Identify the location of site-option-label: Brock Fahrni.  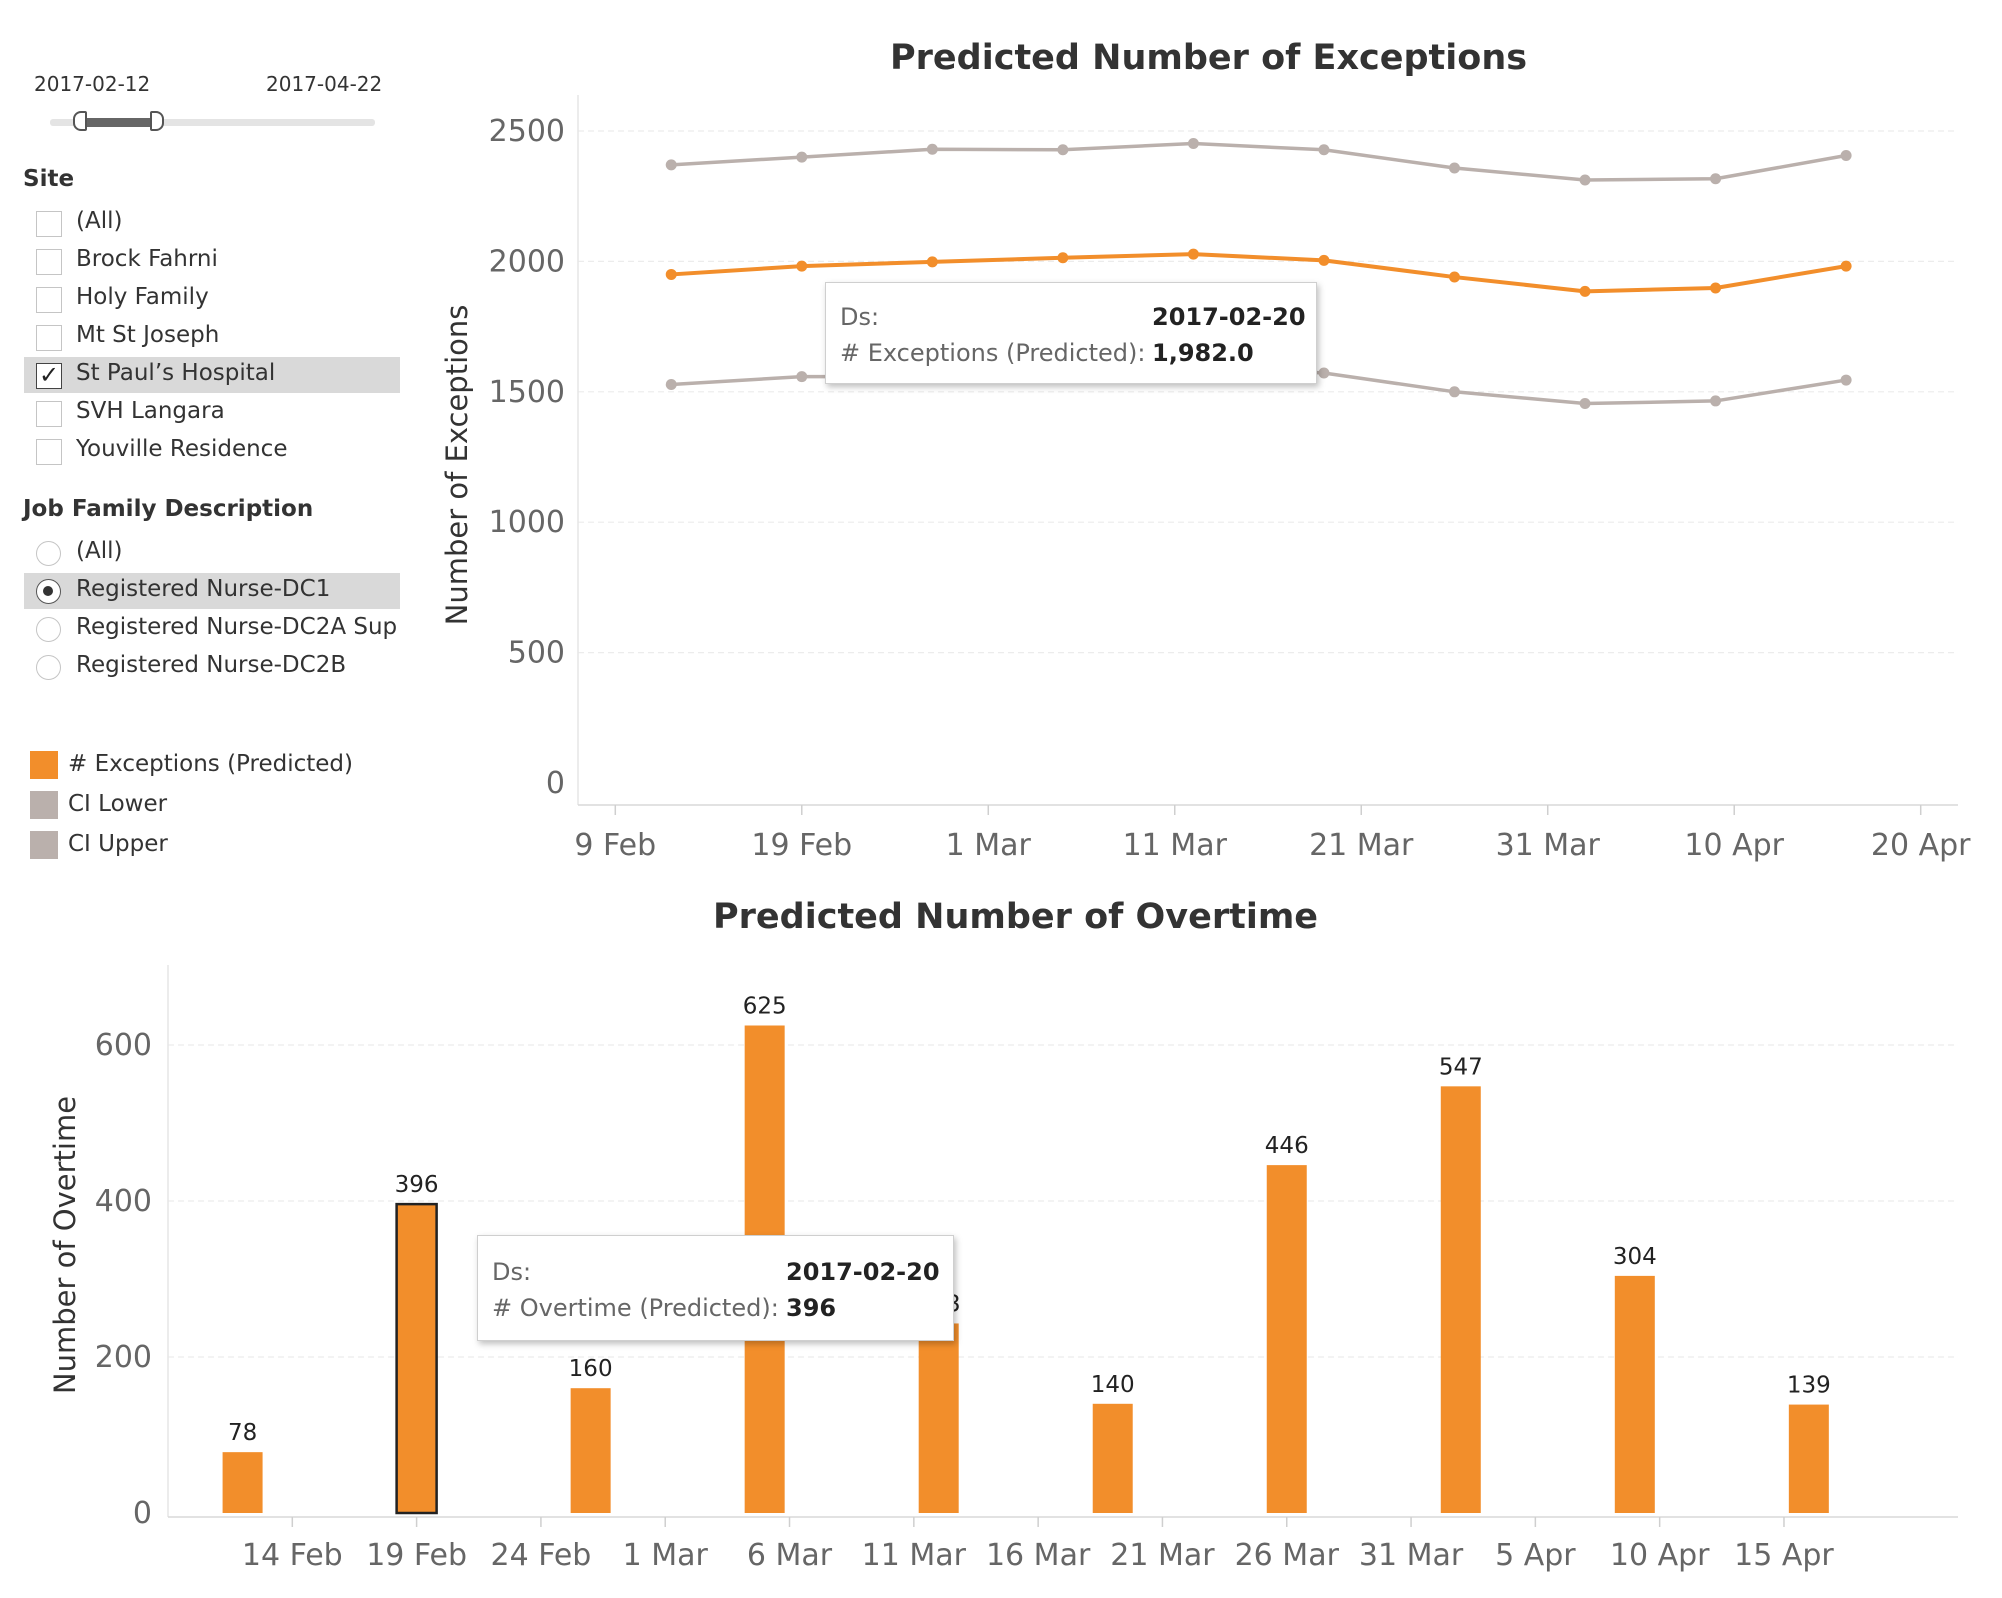
(147, 259).